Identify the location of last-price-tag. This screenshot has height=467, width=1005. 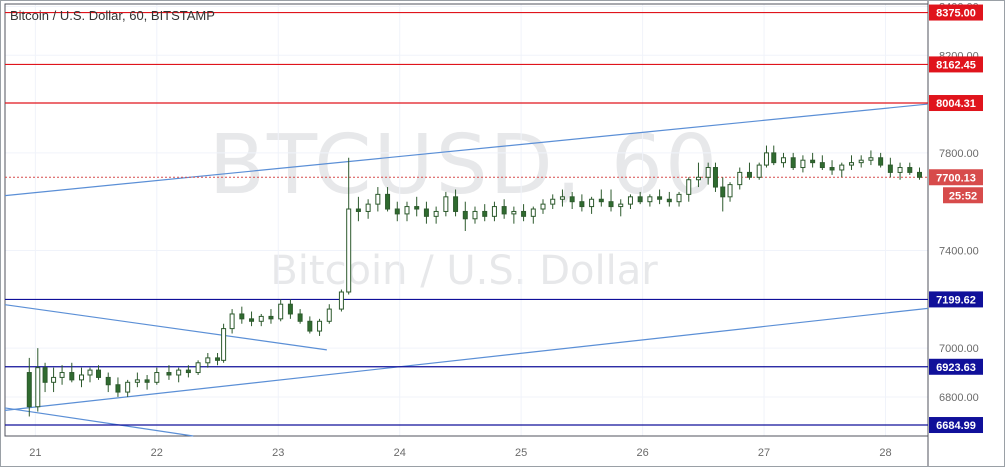
(956, 177).